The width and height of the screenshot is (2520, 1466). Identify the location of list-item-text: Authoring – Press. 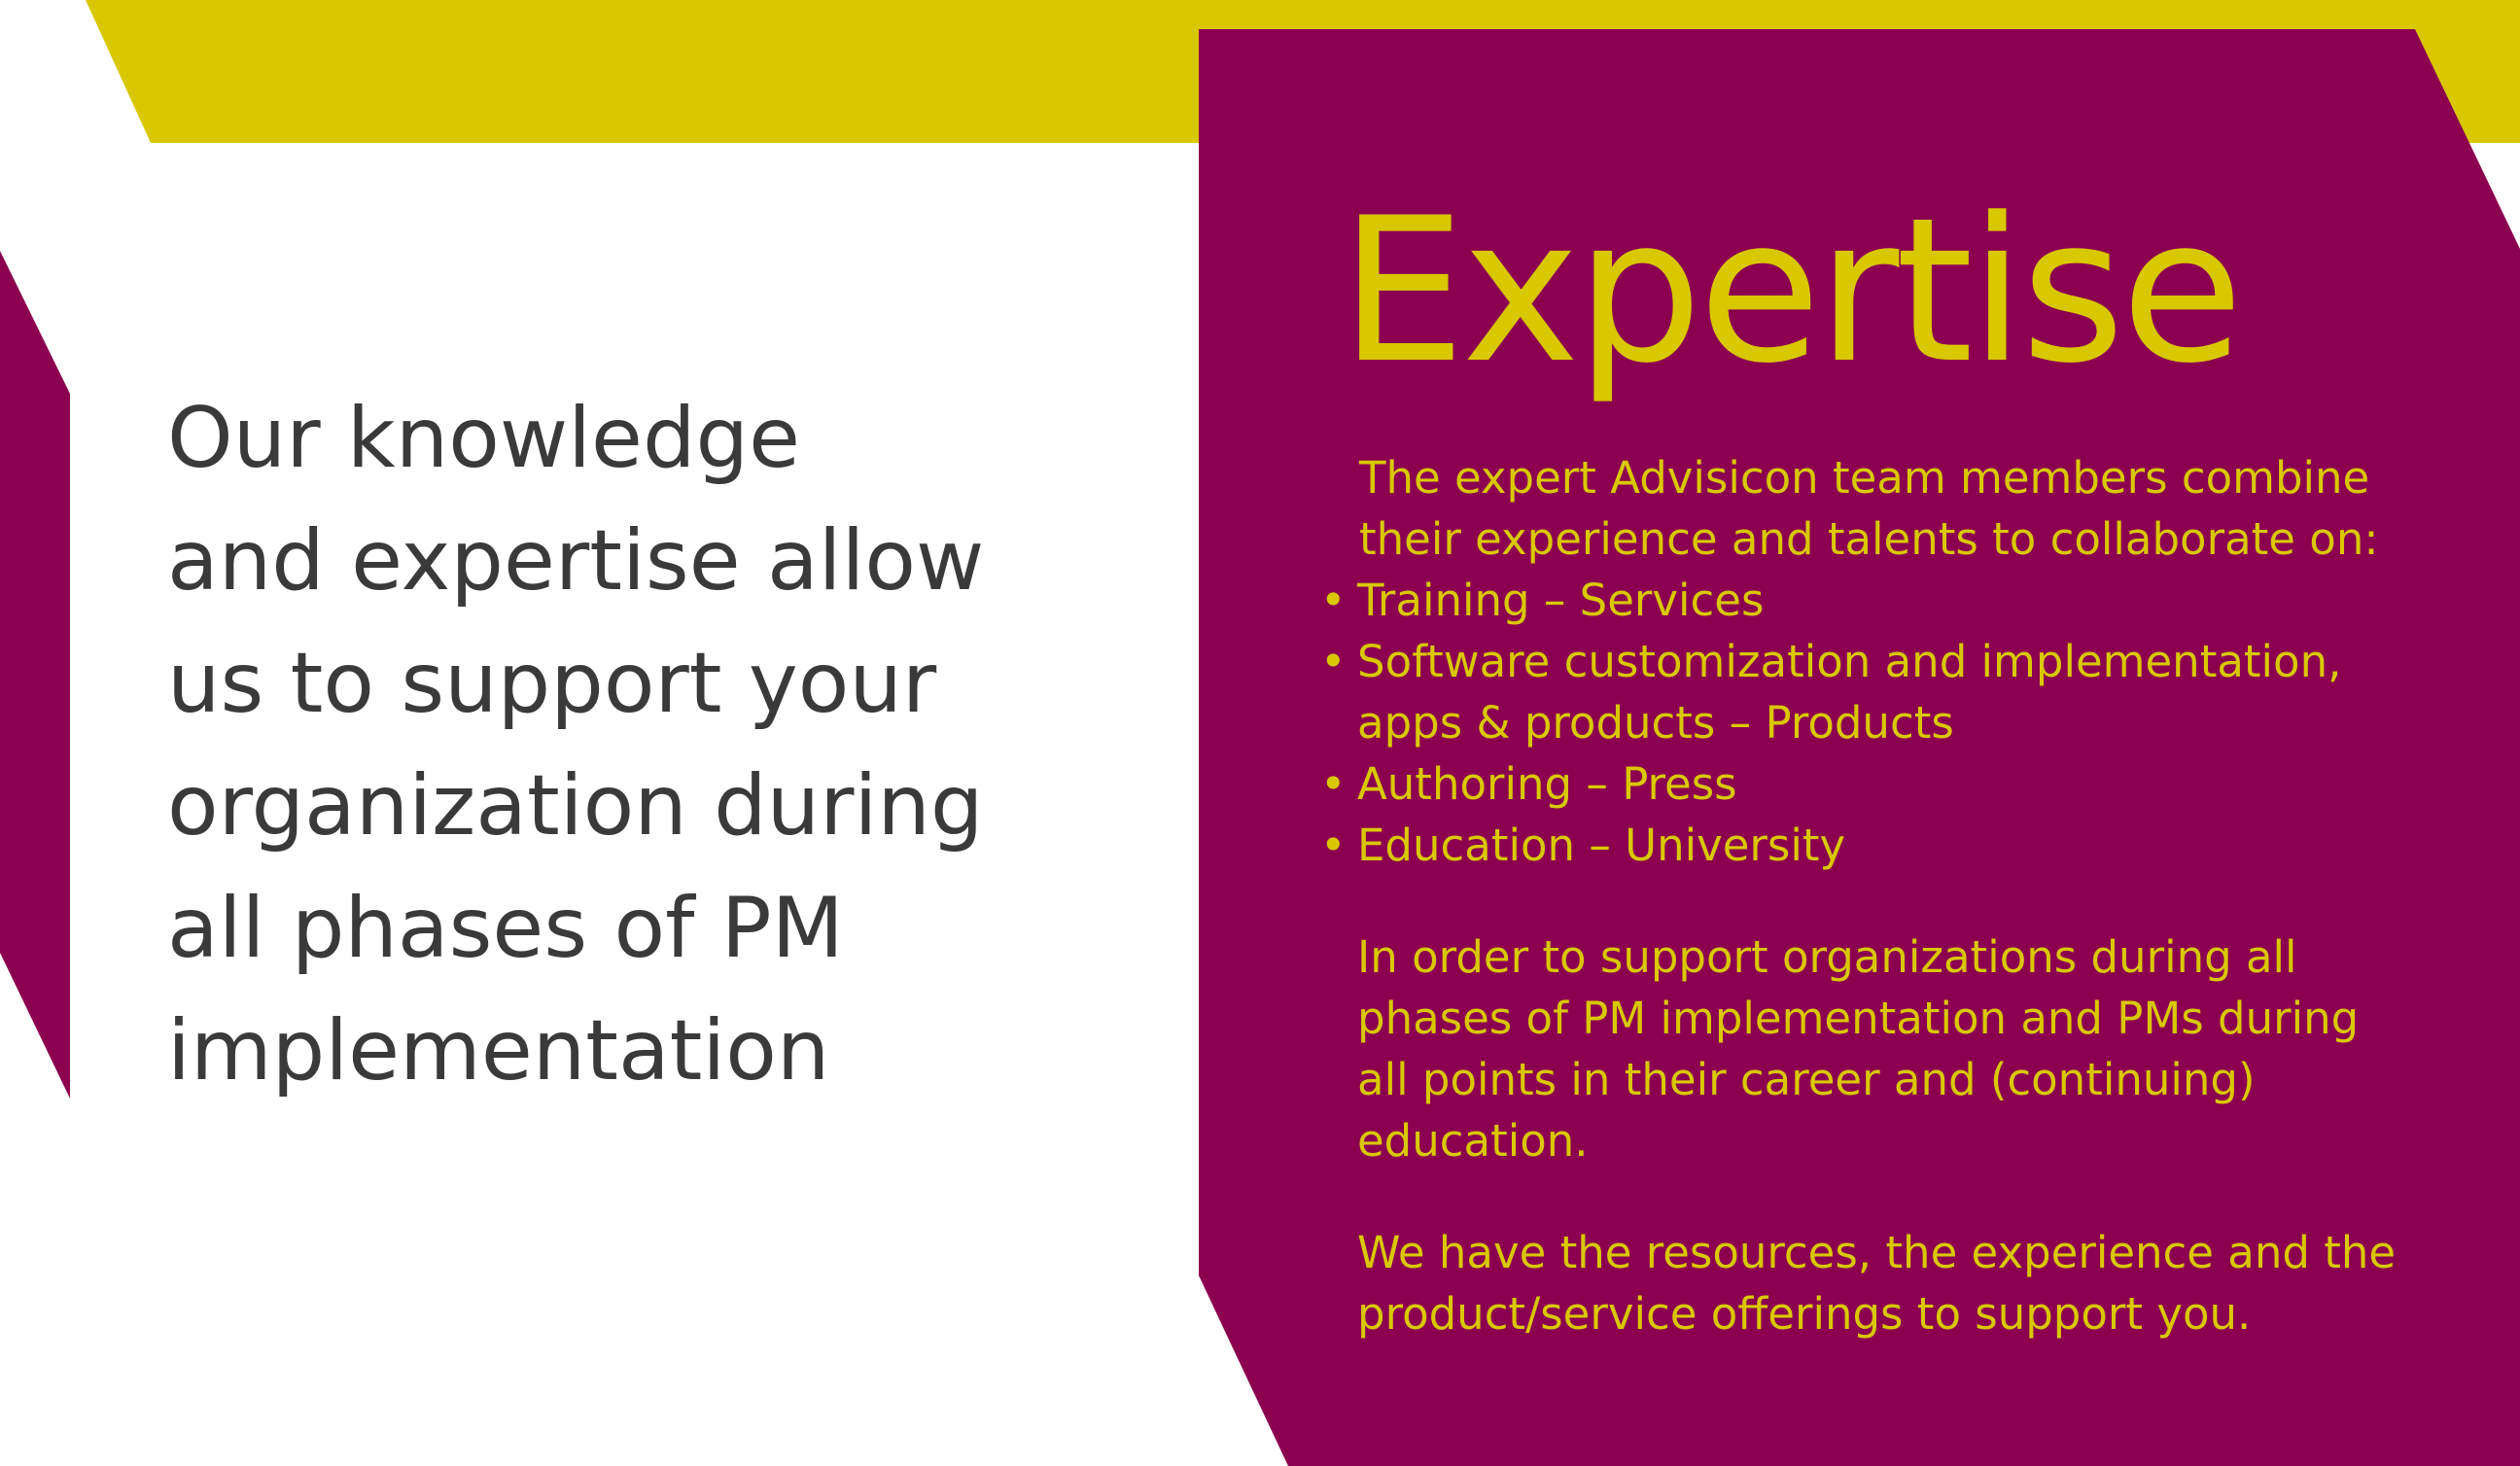
(1547, 784).